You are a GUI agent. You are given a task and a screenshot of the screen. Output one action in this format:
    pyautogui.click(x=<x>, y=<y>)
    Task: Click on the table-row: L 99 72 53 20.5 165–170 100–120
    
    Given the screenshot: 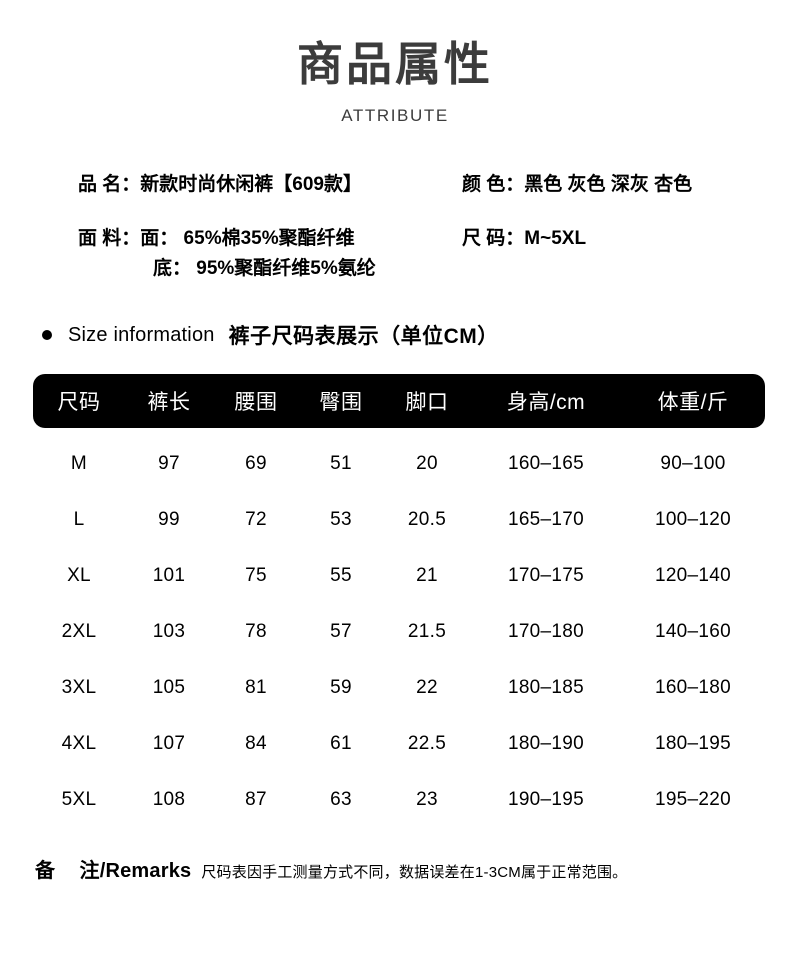 What is the action you would take?
    pyautogui.click(x=399, y=520)
    